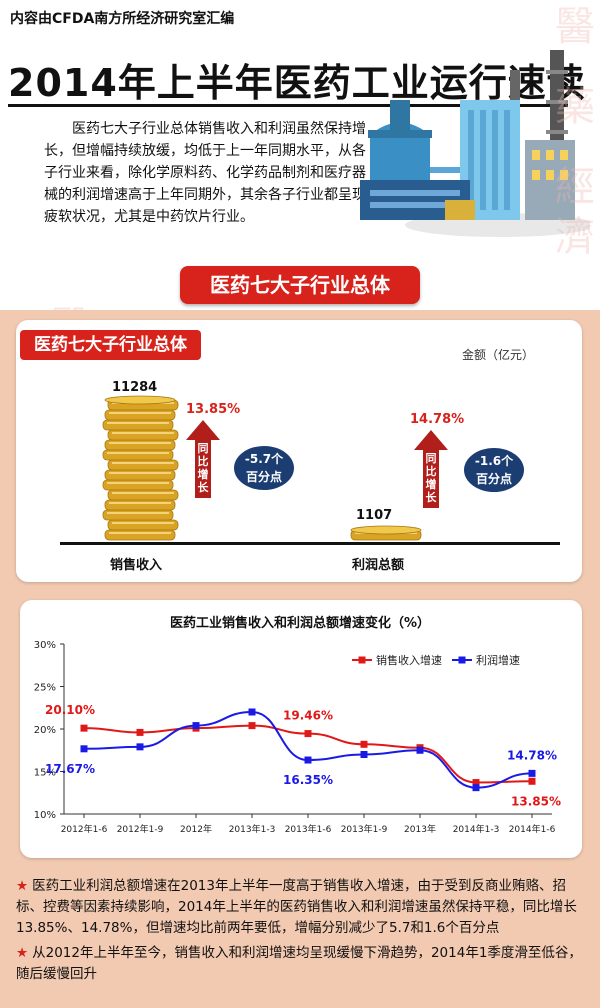  What do you see at coordinates (122, 19) in the screenshot?
I see `source-line: 内容由CFDA南方所经济研究室汇编` at bounding box center [122, 19].